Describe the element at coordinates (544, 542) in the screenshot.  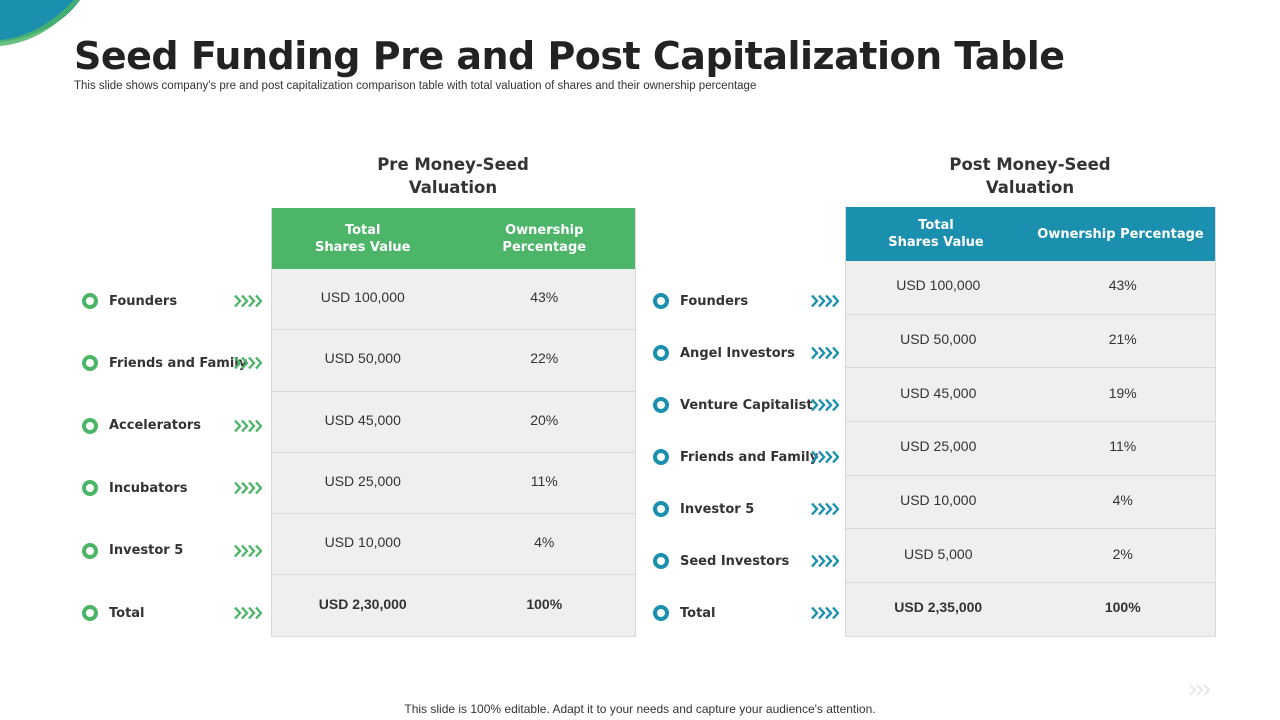
I see `pre-cell-ownership: 4%` at that location.